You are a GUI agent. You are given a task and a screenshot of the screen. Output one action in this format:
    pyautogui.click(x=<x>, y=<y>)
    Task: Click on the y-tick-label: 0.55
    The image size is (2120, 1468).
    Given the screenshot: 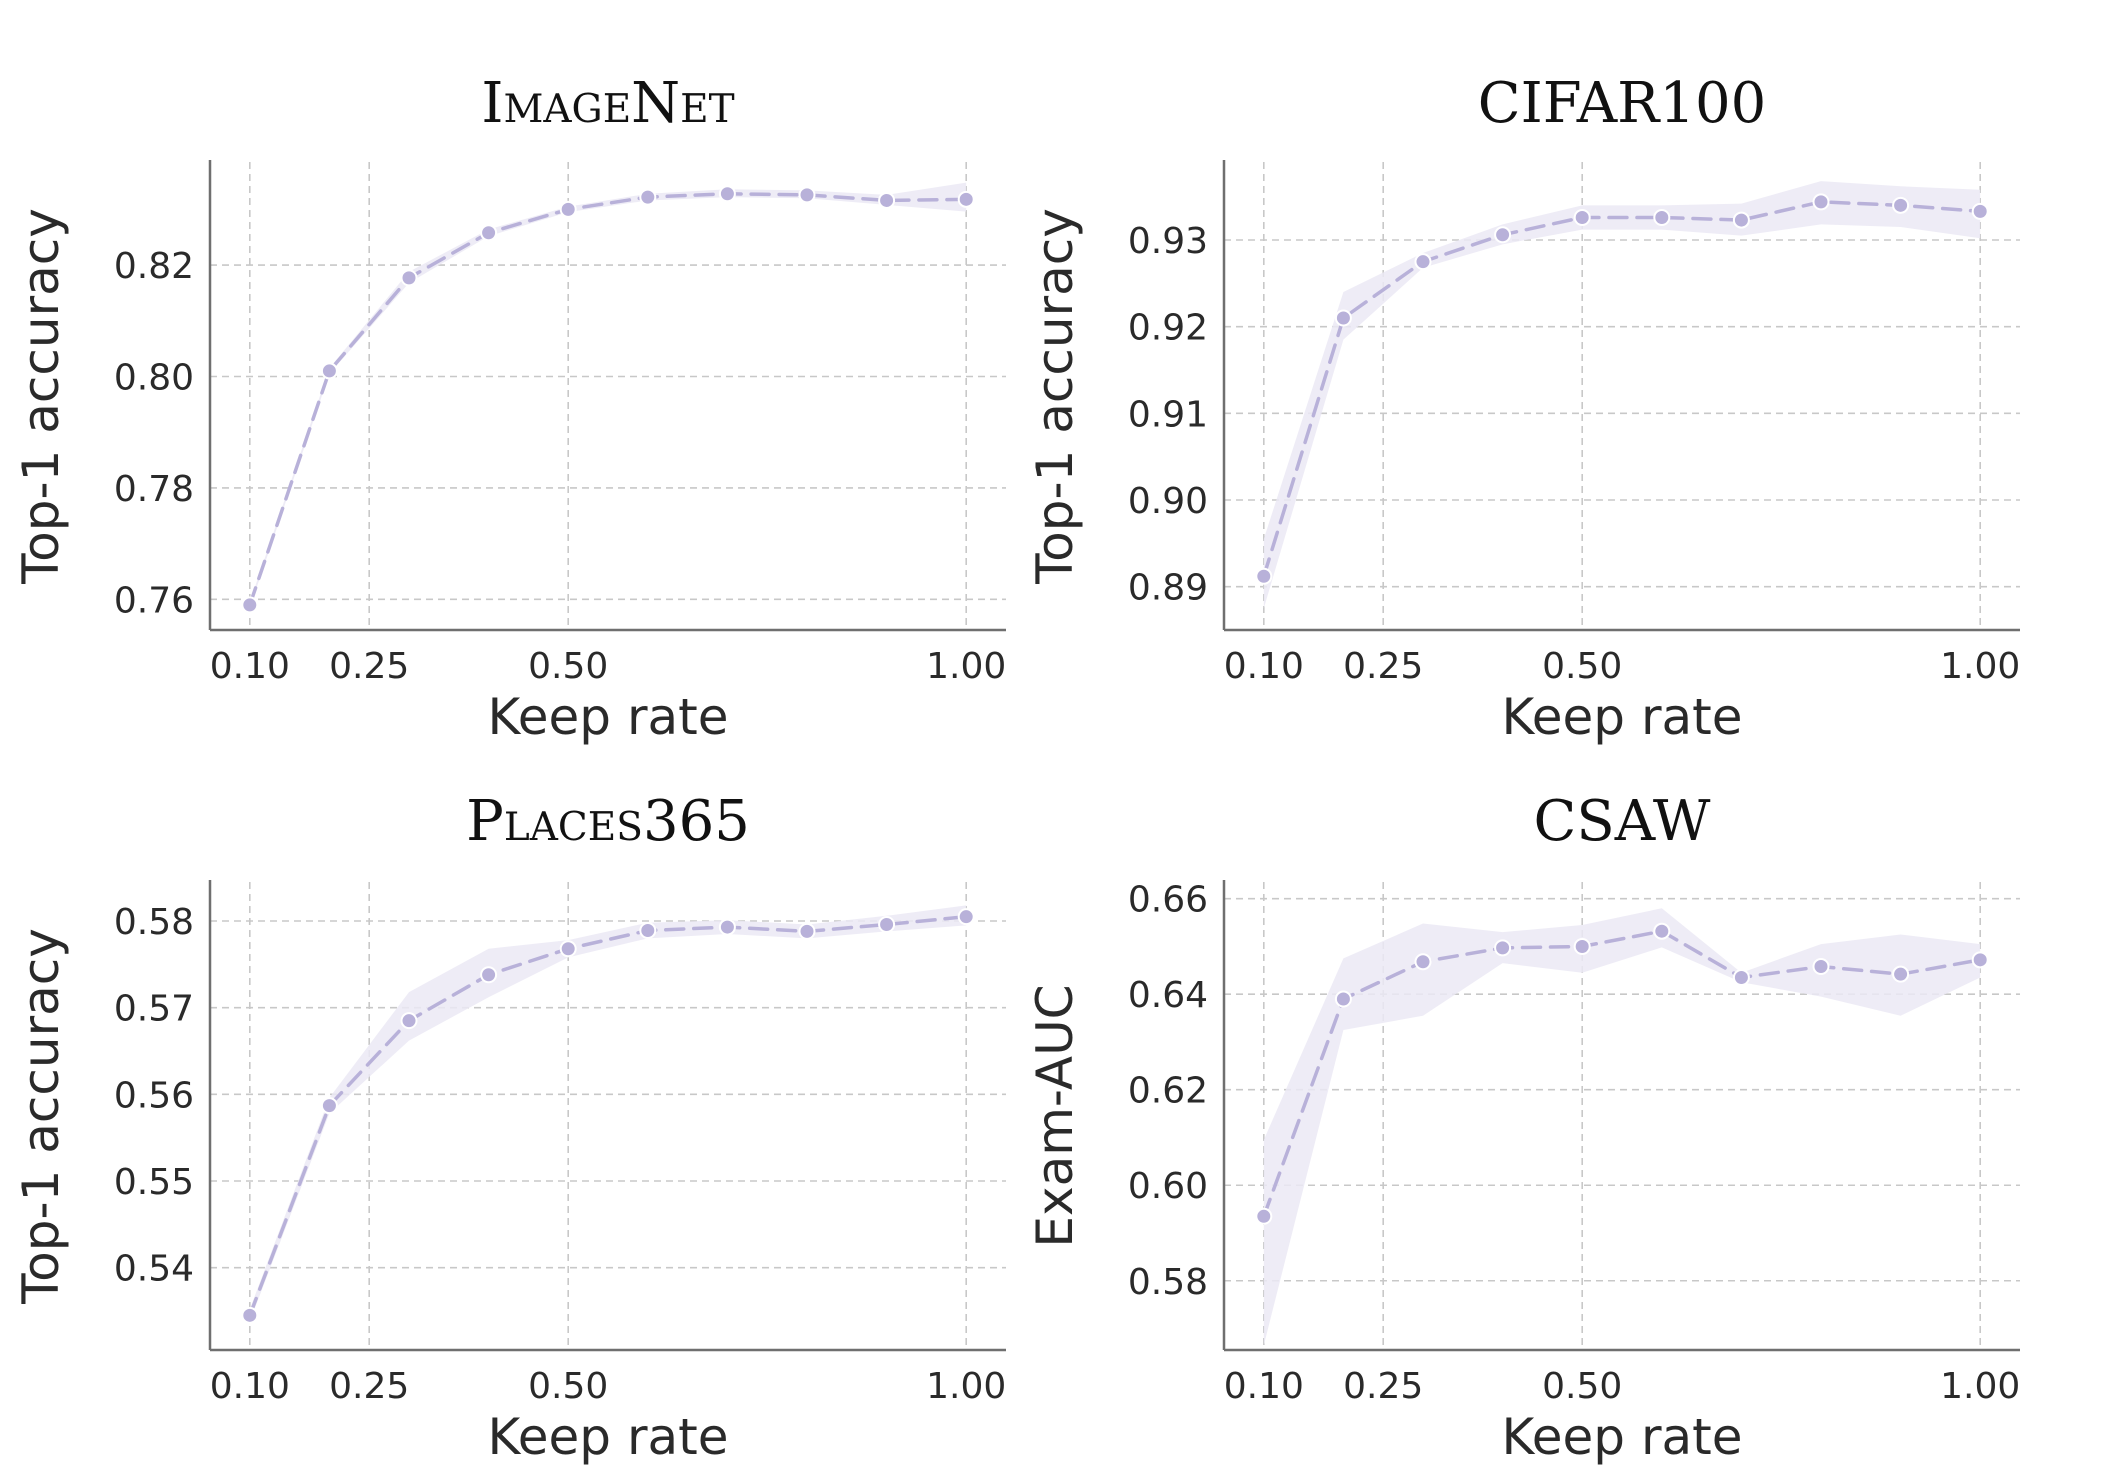 What is the action you would take?
    pyautogui.click(x=154, y=1182)
    